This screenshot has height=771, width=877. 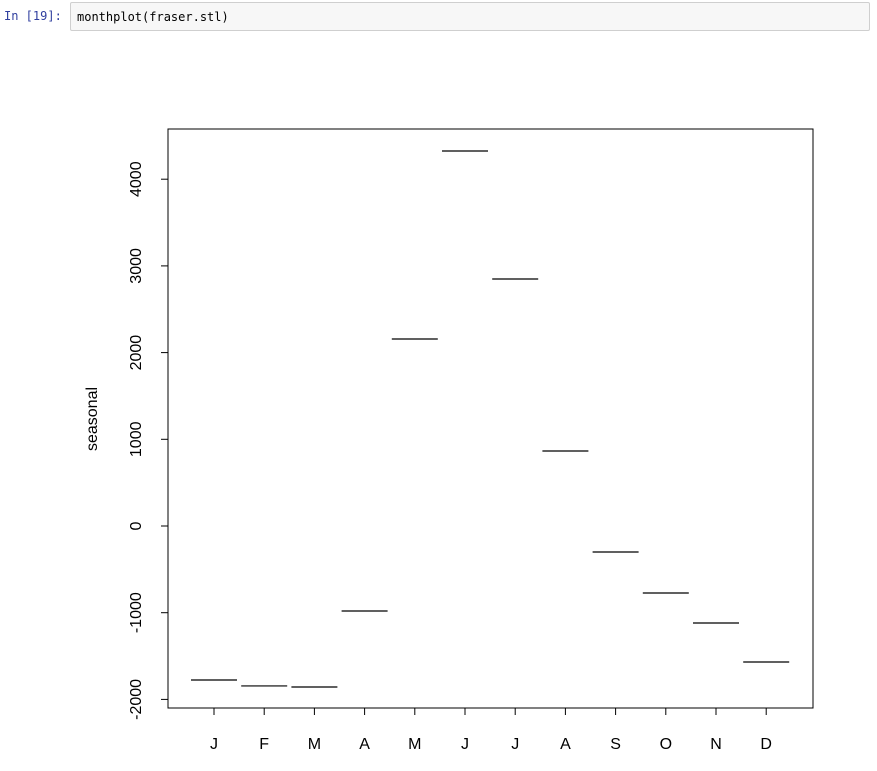 What do you see at coordinates (33, 16) in the screenshot?
I see `cell-prompt: In [19]:` at bounding box center [33, 16].